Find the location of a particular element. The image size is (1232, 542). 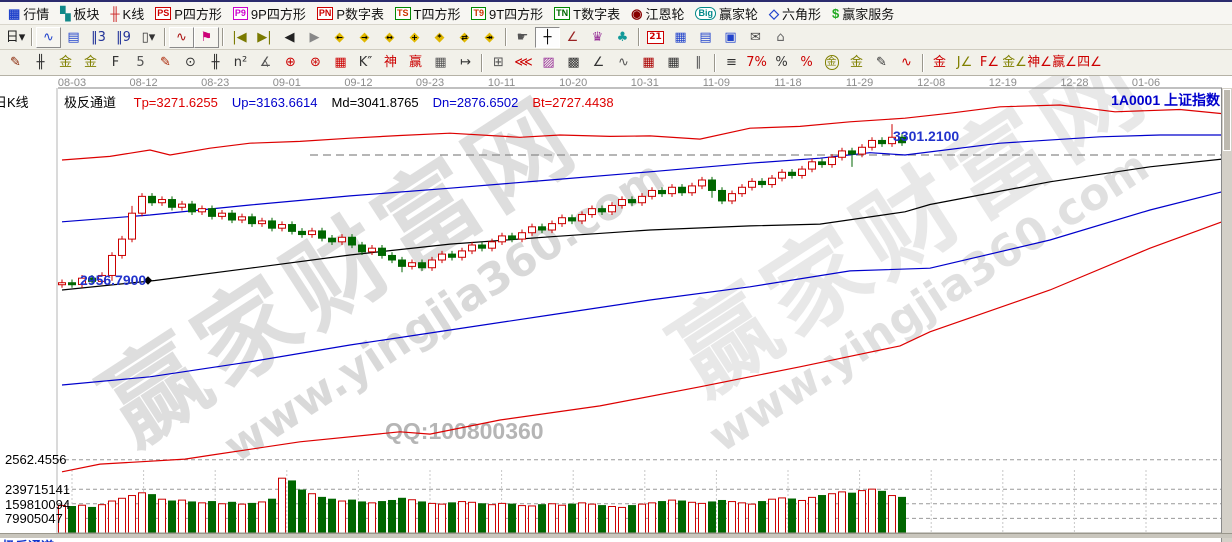

toolbar-separator is located at coordinates (223, 37).